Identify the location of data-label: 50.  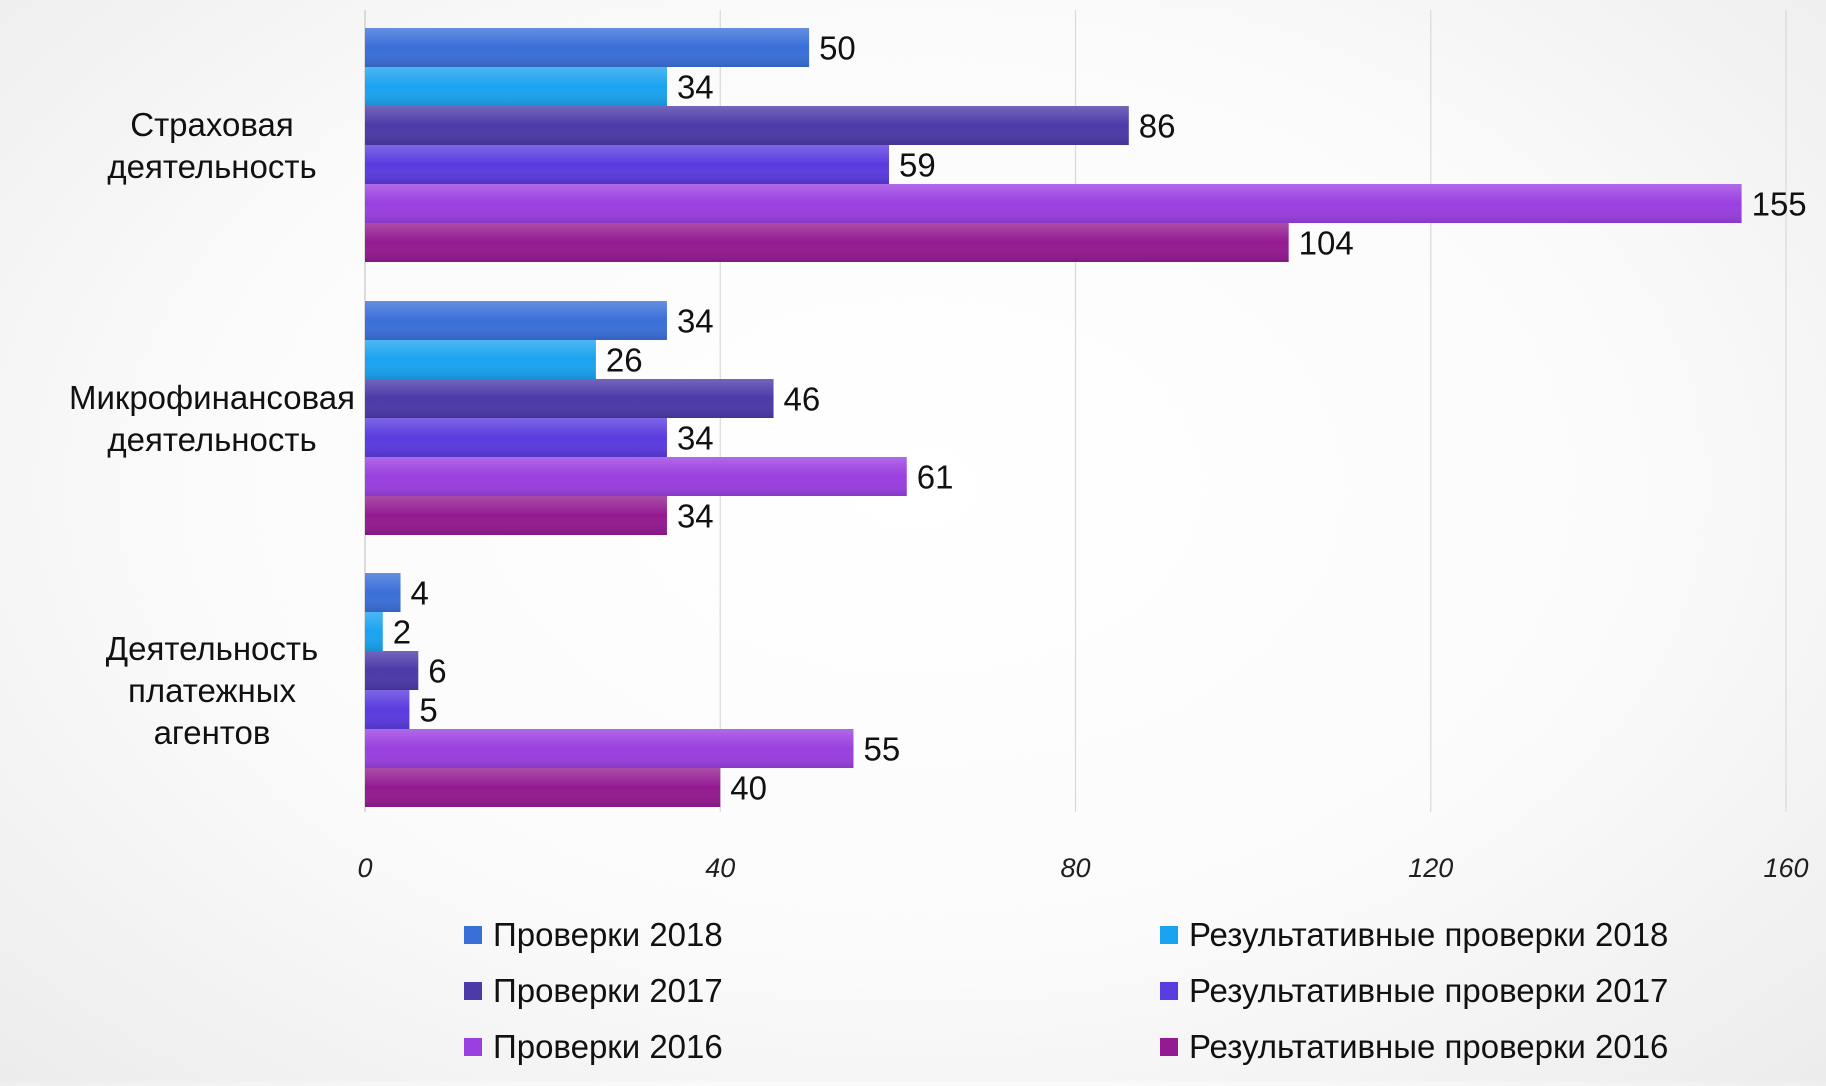
(837, 48).